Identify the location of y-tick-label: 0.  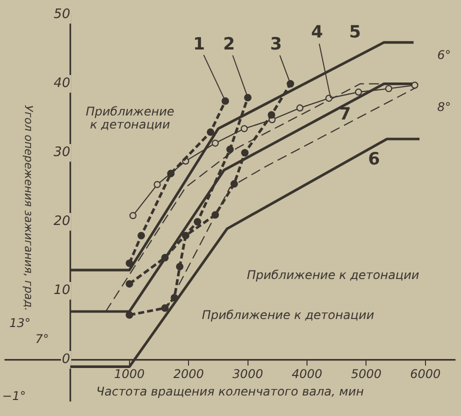
(66, 360).